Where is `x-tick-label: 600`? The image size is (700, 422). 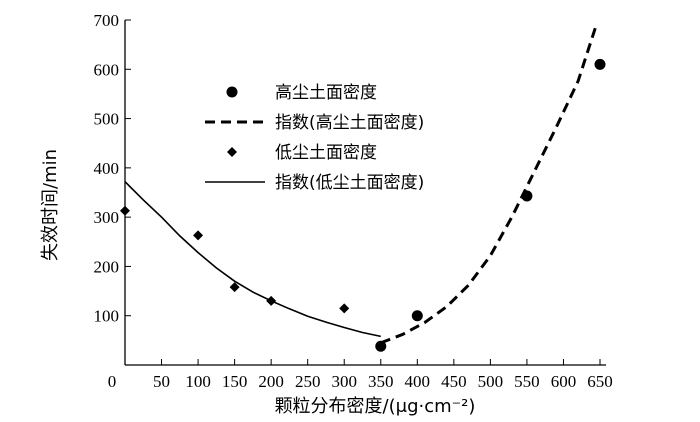 x-tick-label: 600 is located at coordinates (564, 381).